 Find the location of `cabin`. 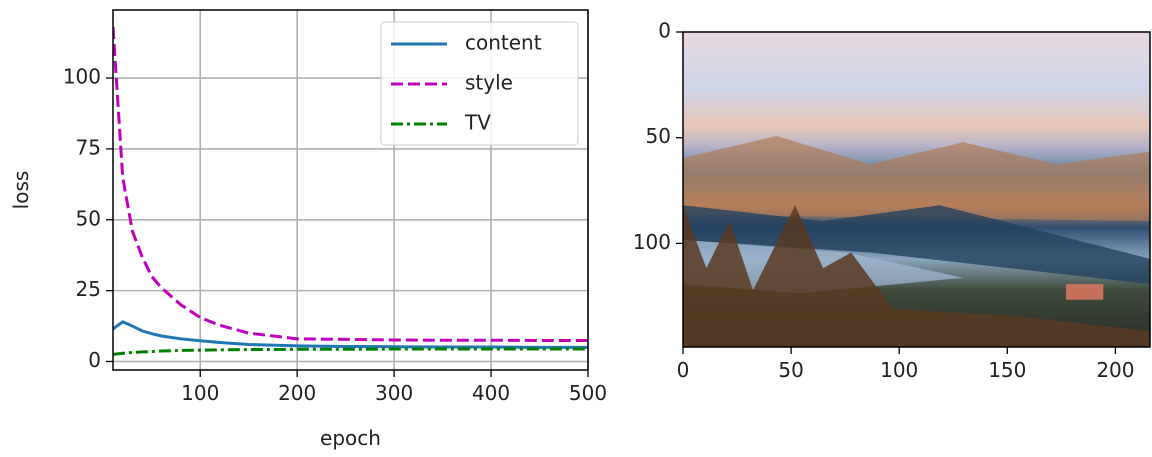

cabin is located at coordinates (1084, 292).